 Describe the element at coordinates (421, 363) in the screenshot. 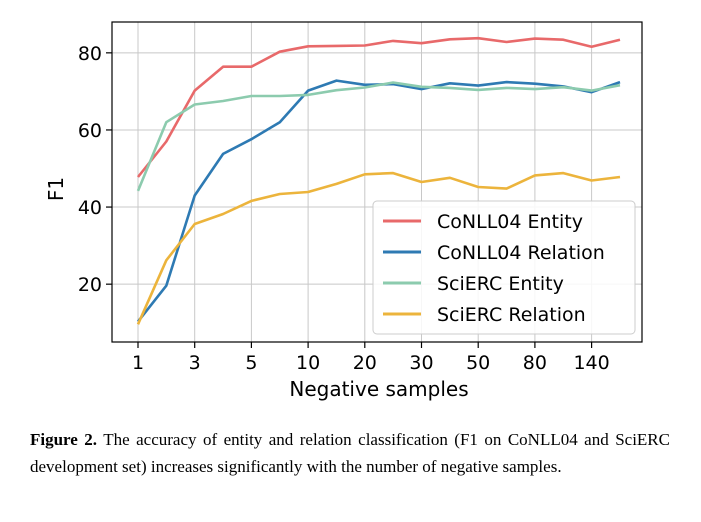

I see `x-tick-label: 30` at that location.